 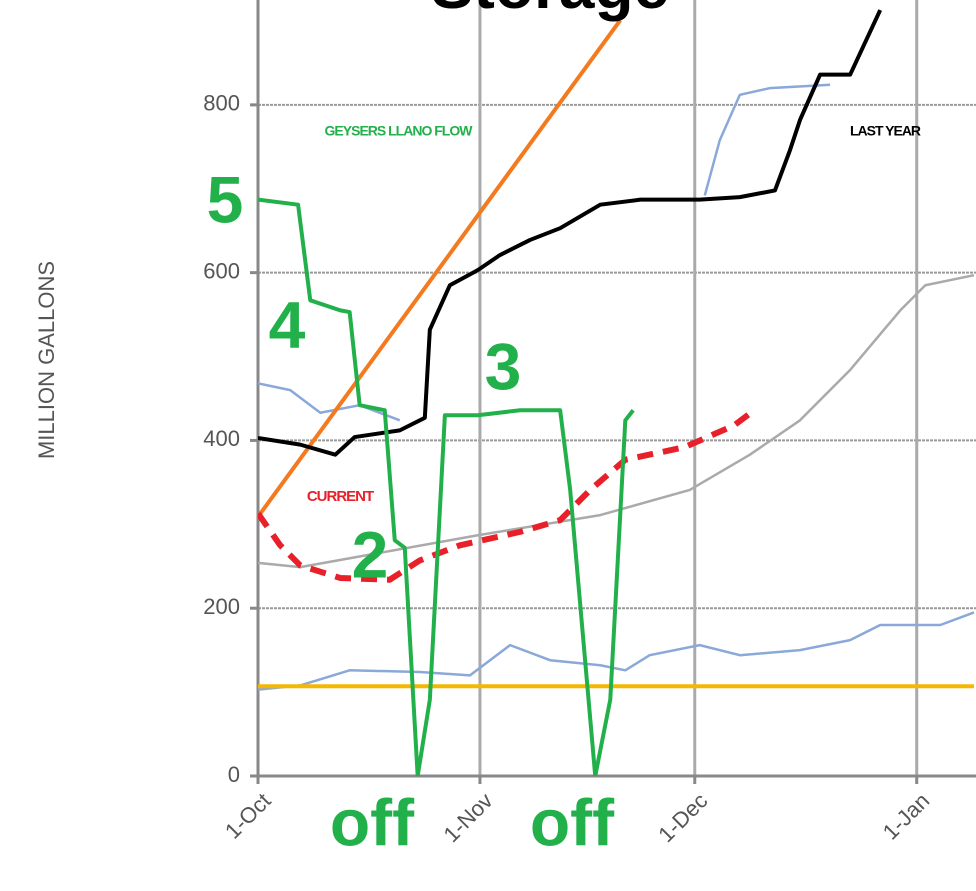 I want to click on y-axis-label: MILLION GALLONS, so click(x=46, y=360).